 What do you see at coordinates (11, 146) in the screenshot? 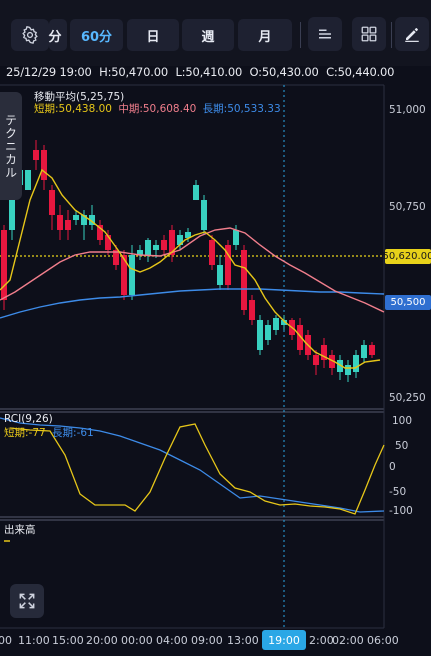
I see `technical-side-tab: テクニカル` at bounding box center [11, 146].